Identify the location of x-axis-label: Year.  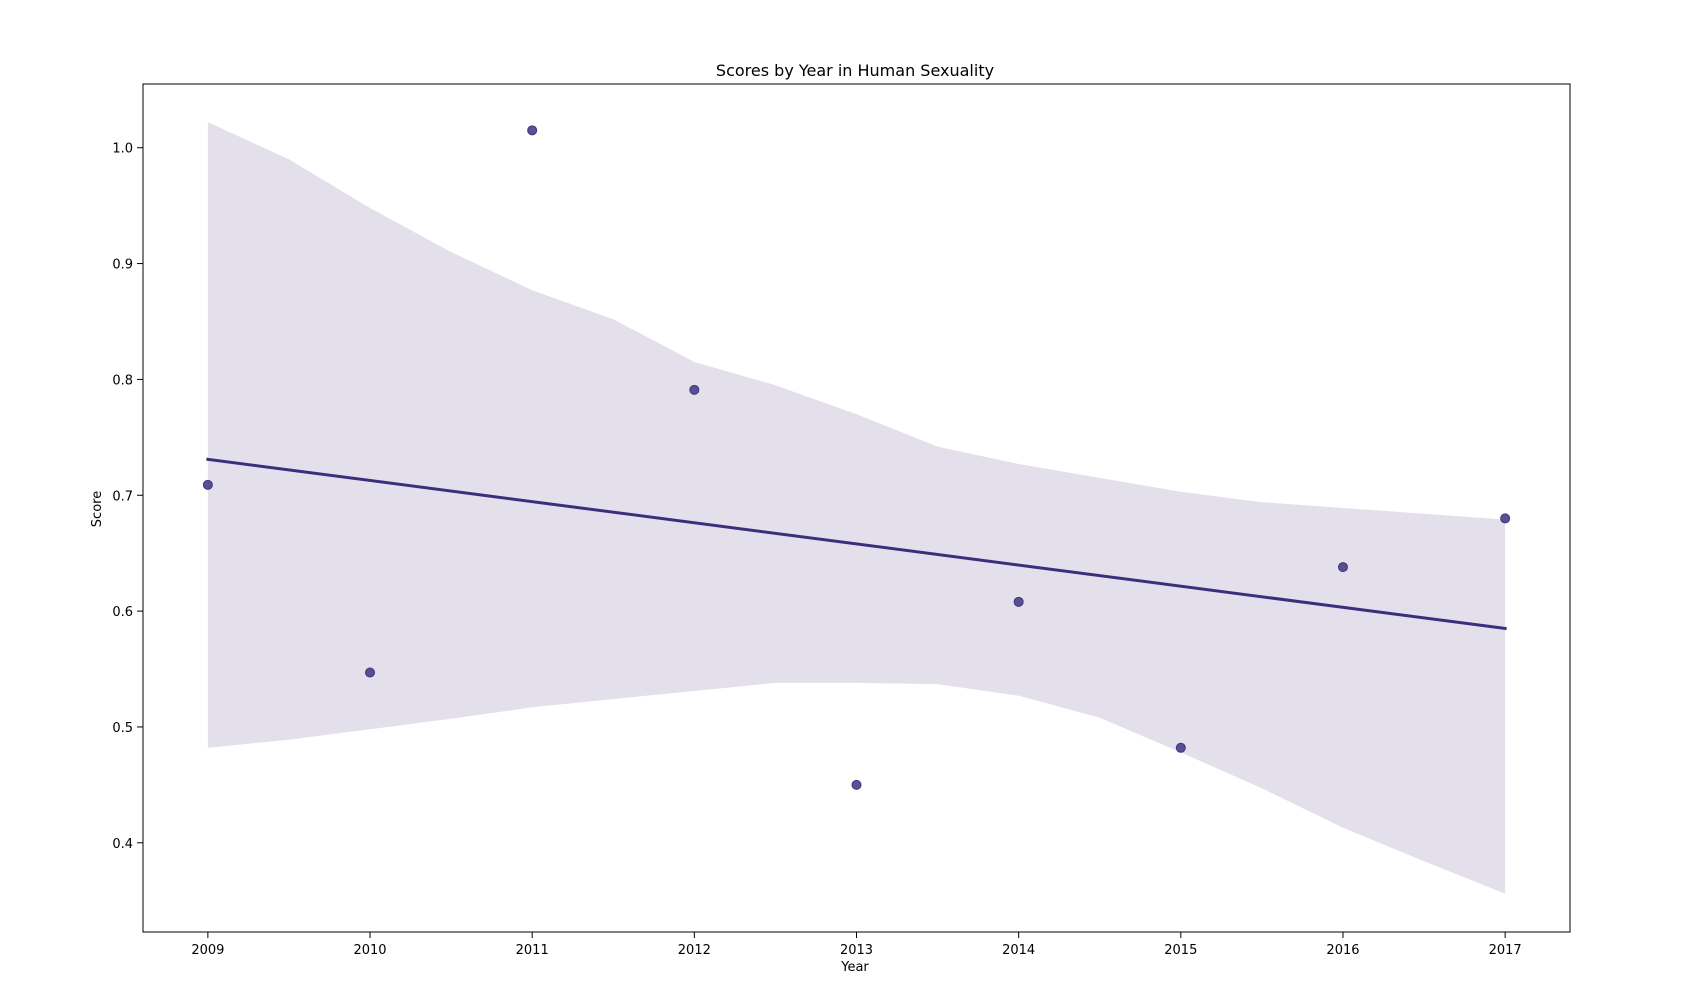
(854, 967).